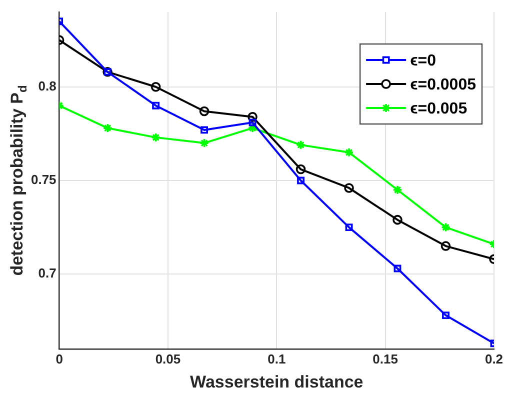  Describe the element at coordinates (423, 61) in the screenshot. I see `legend-label: ϵ=0` at that location.